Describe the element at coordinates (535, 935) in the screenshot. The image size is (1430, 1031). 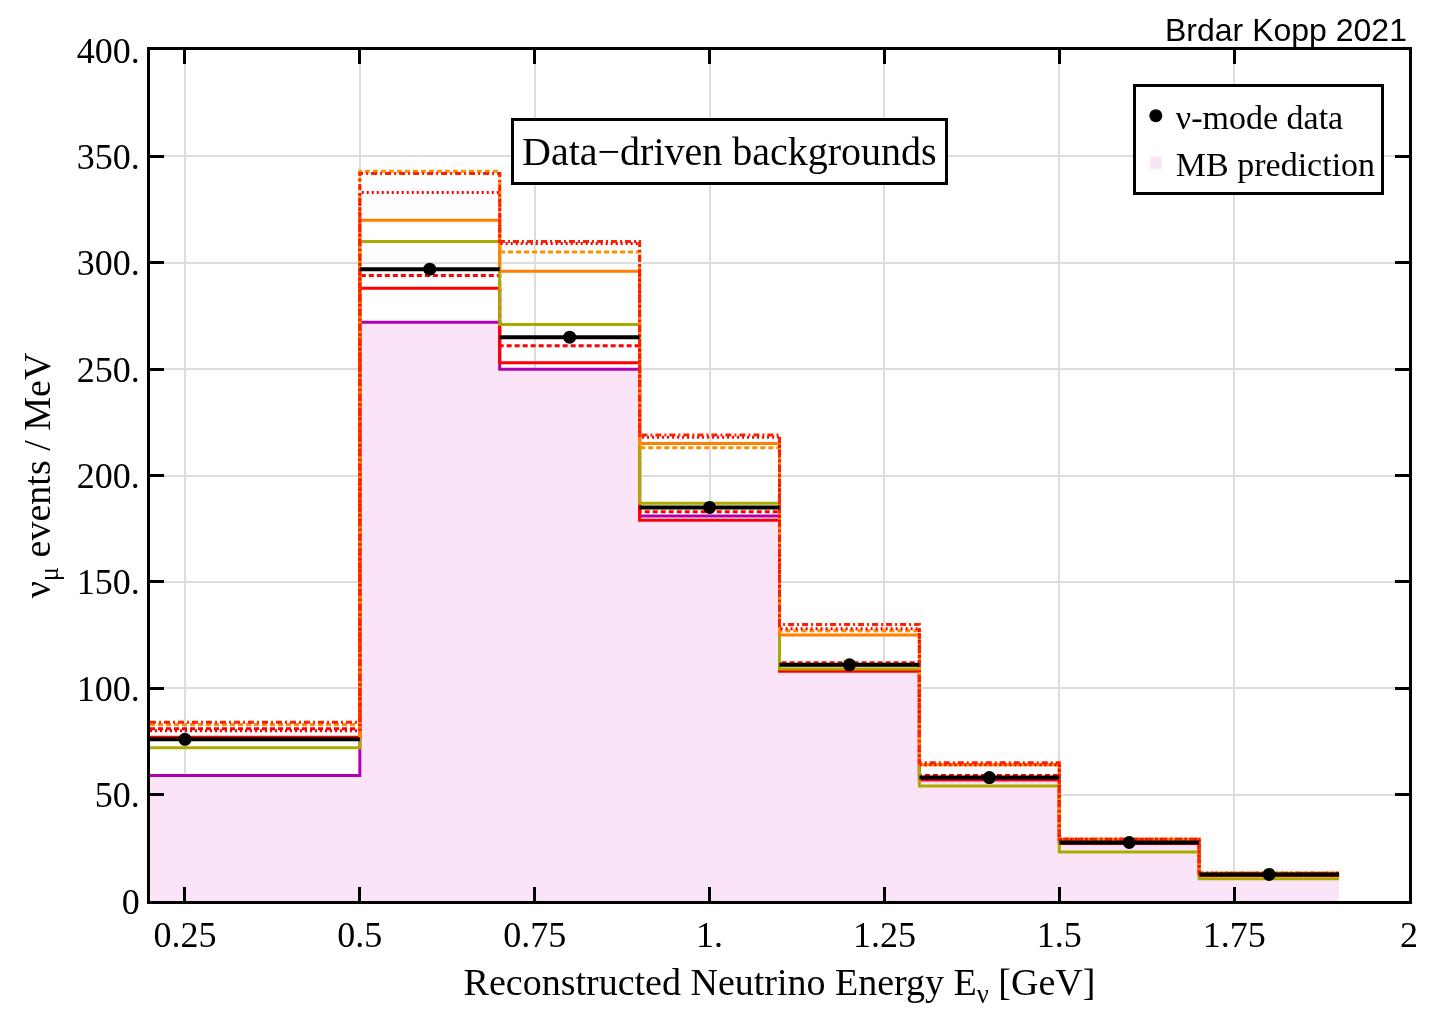
I see `x-tick-label: 0.75` at that location.